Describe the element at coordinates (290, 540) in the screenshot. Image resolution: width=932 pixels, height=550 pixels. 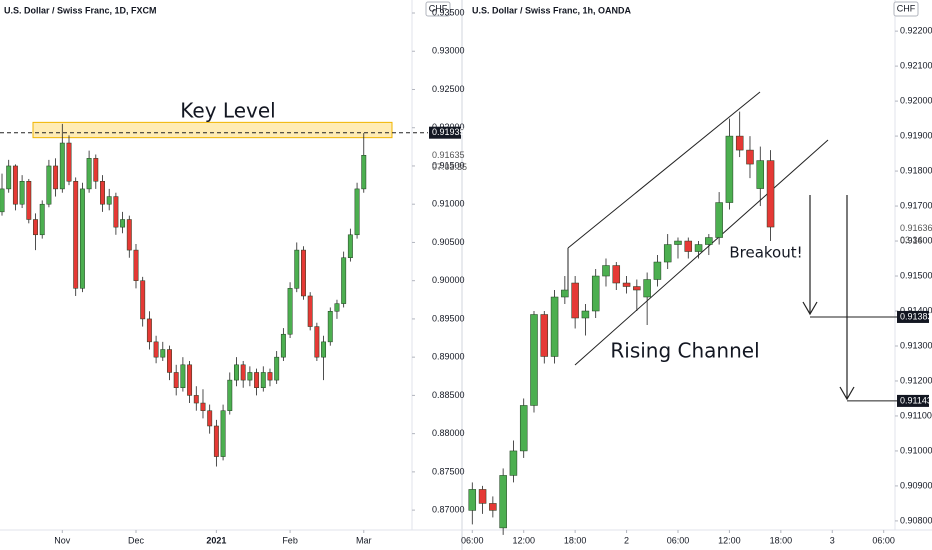
I see `x-tick-label: Feb` at that location.